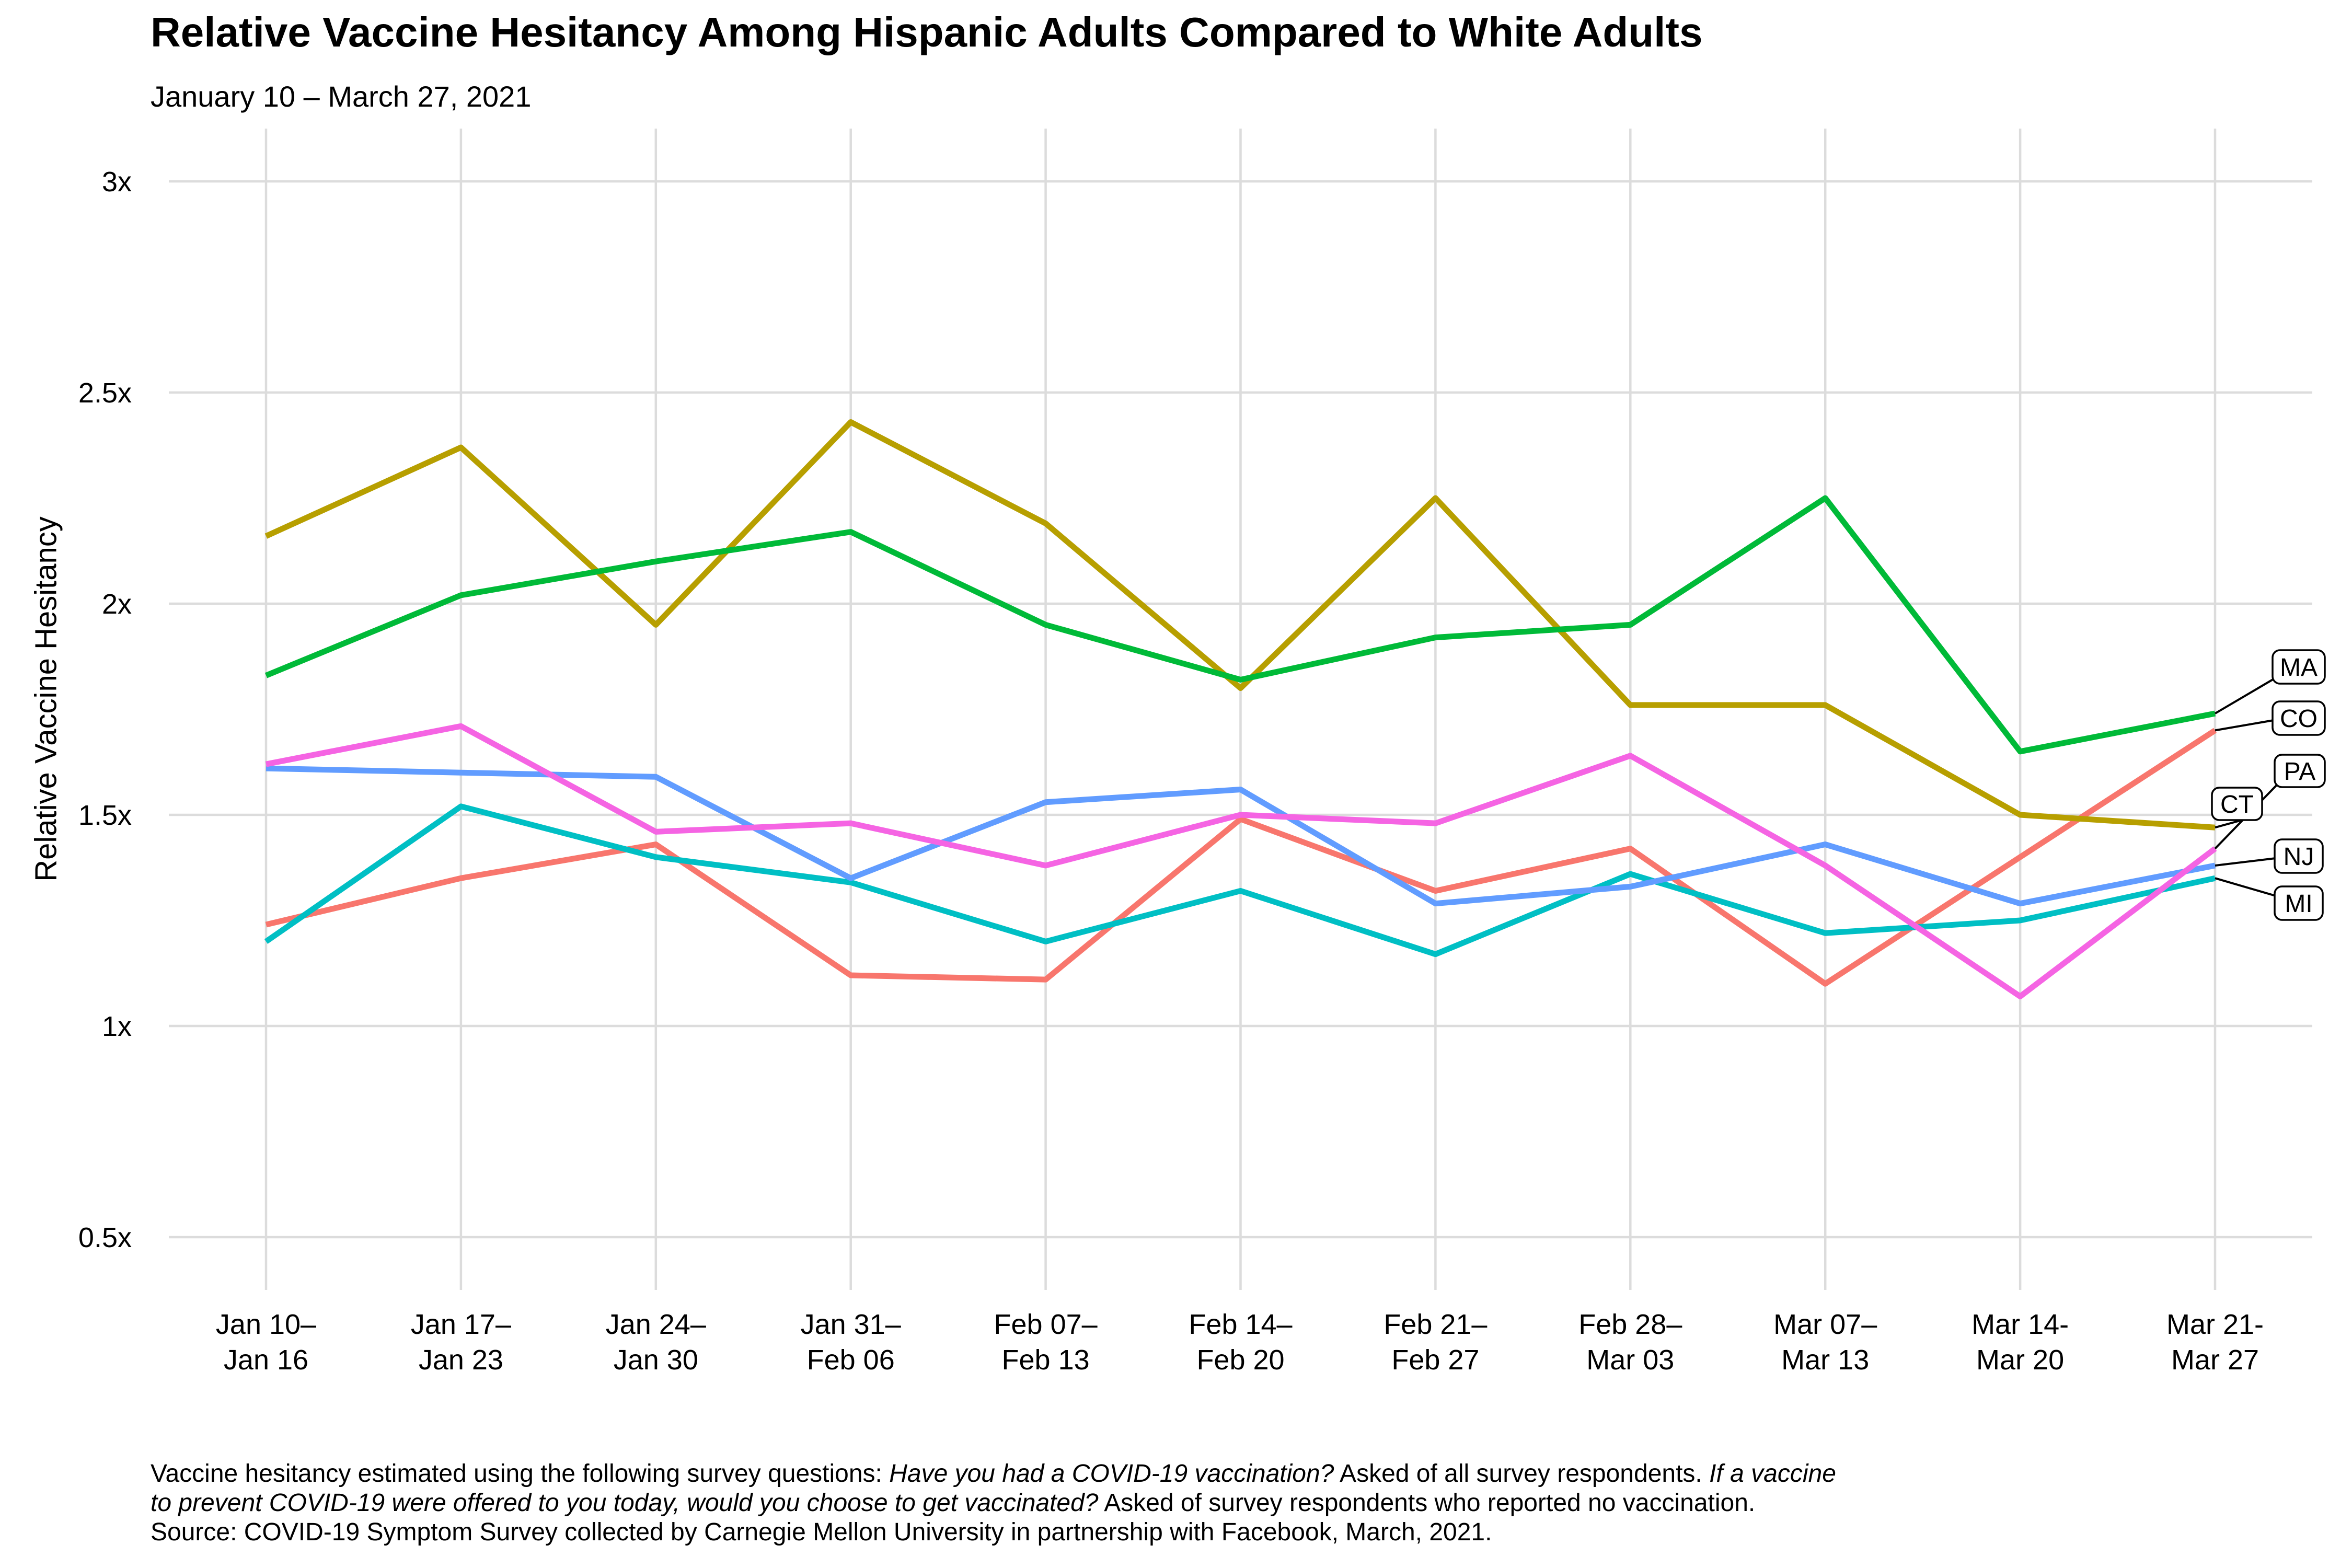 The height and width of the screenshot is (1568, 2352). I want to click on series-line-CO, so click(1241, 857).